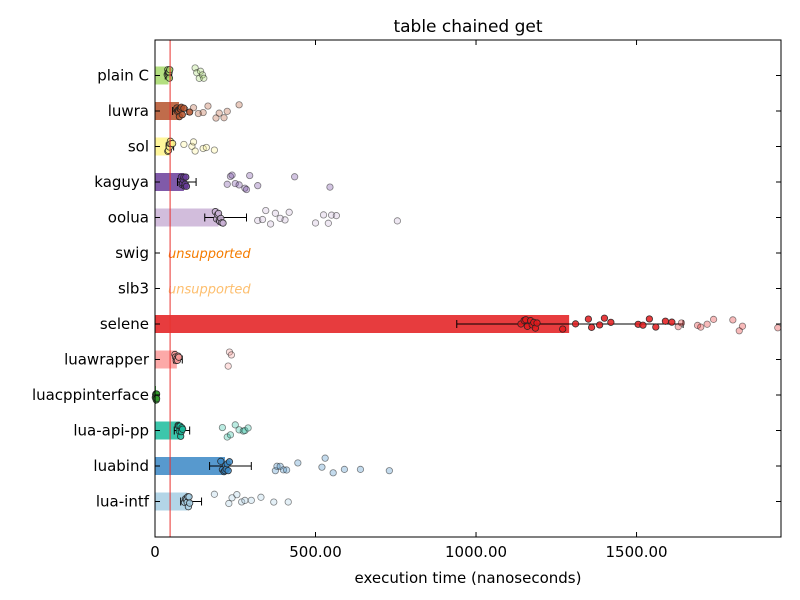 Image resolution: width=800 pixels, height=600 pixels. I want to click on x-tick-label: 0, so click(155, 552).